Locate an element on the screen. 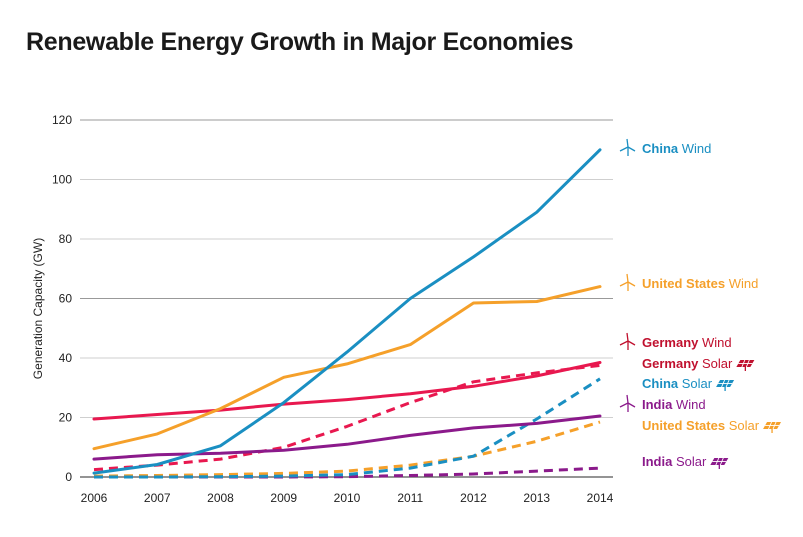  series-line-india-solar is located at coordinates (347, 472).